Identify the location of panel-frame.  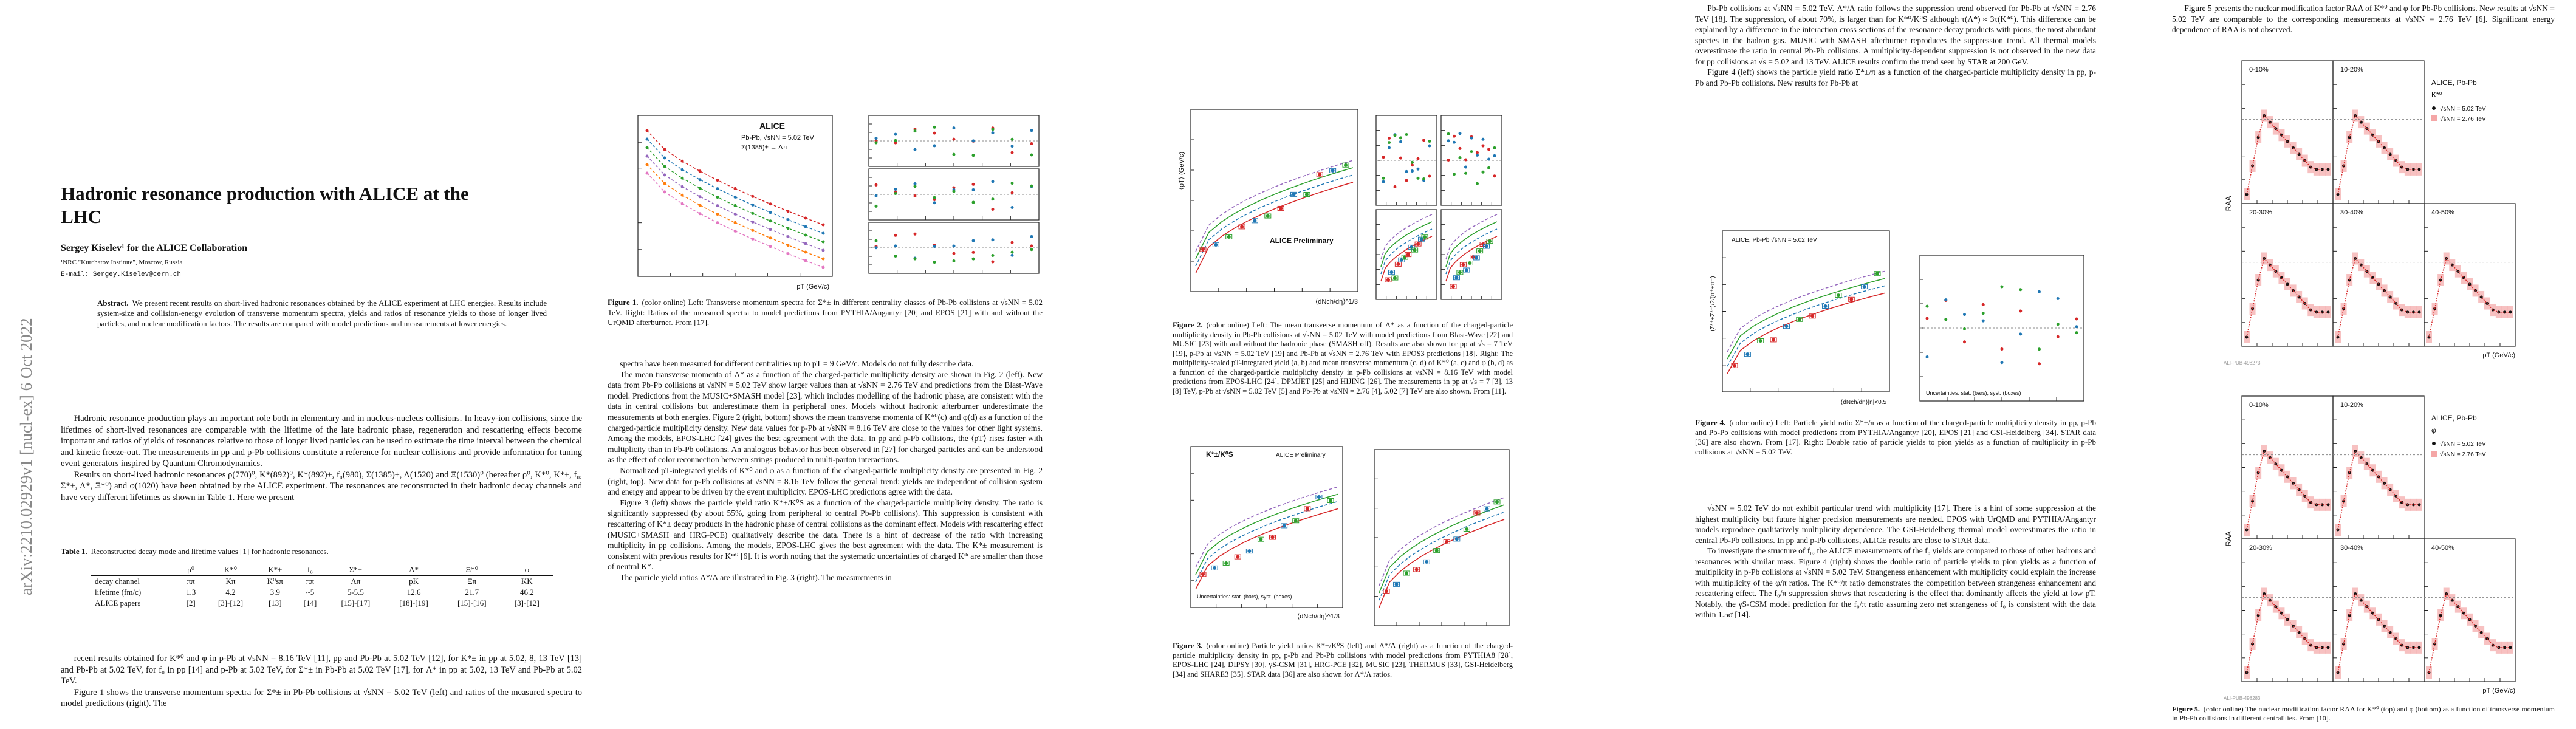
(1806, 311).